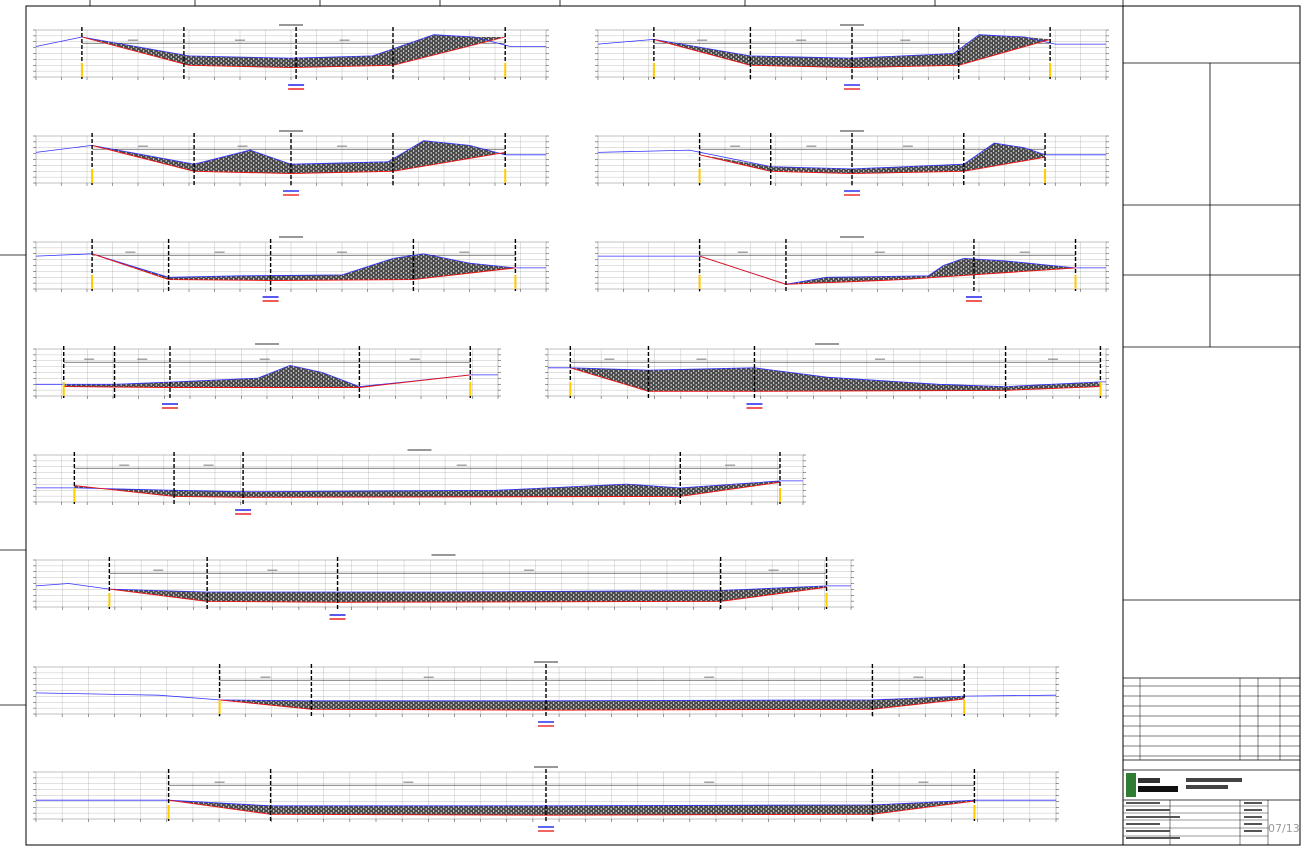 This screenshot has height=848, width=1306. Describe the element at coordinates (1284, 828) in the screenshot. I see `sheet-number: 07/13` at that location.